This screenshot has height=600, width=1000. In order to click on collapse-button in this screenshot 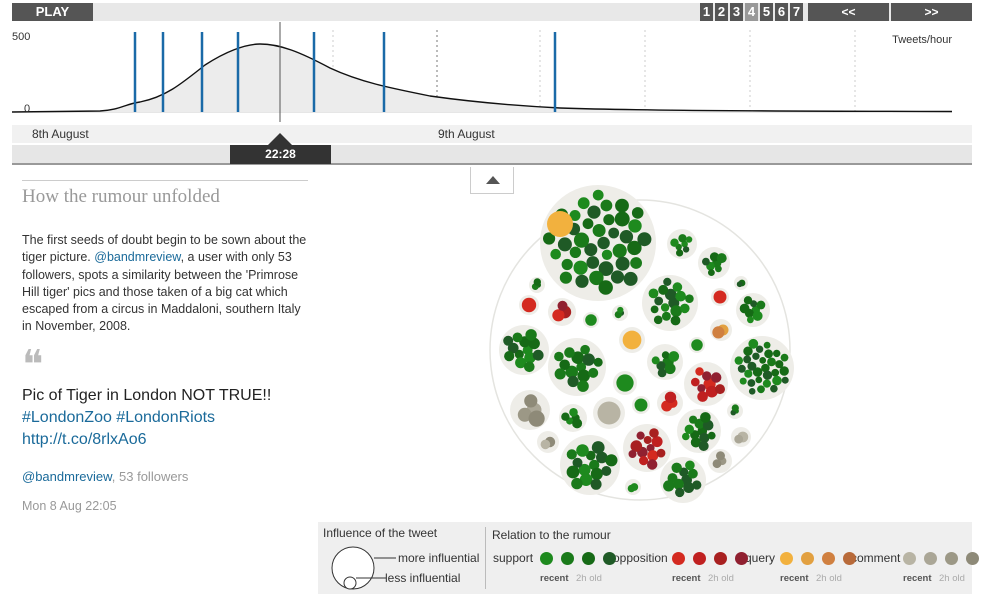, I will do `click(492, 180)`.